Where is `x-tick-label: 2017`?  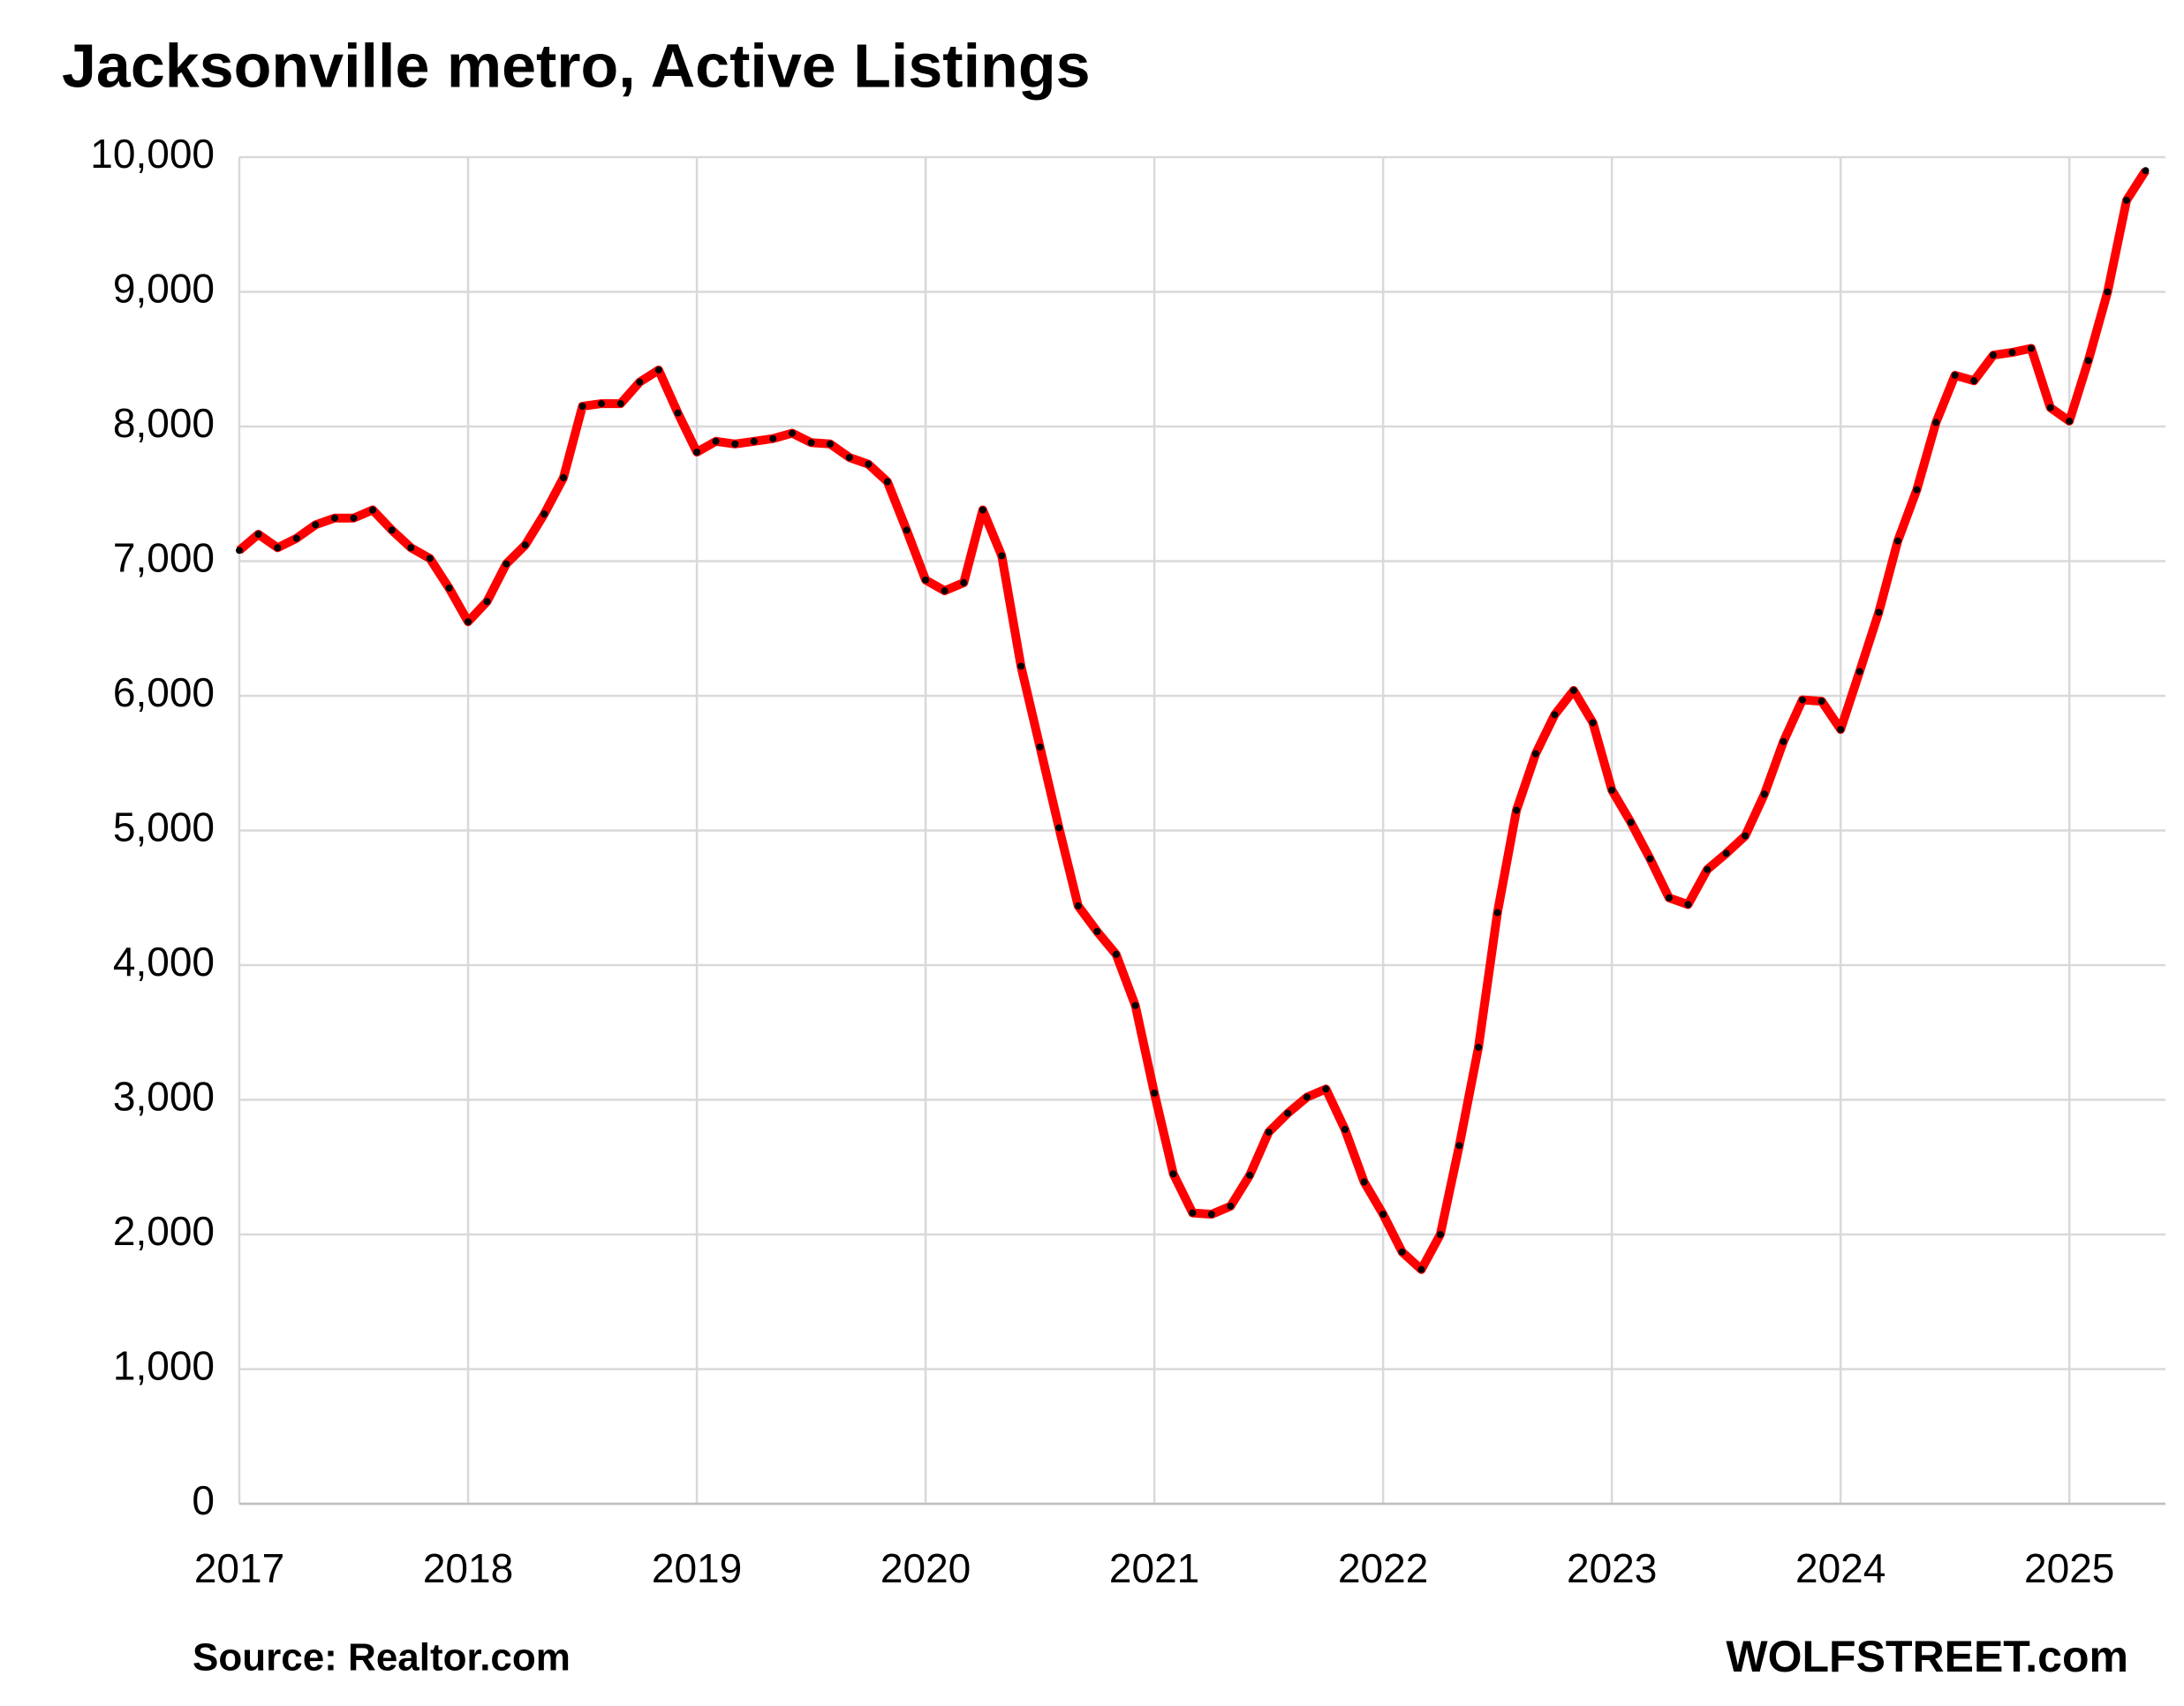 x-tick-label: 2017 is located at coordinates (239, 1568).